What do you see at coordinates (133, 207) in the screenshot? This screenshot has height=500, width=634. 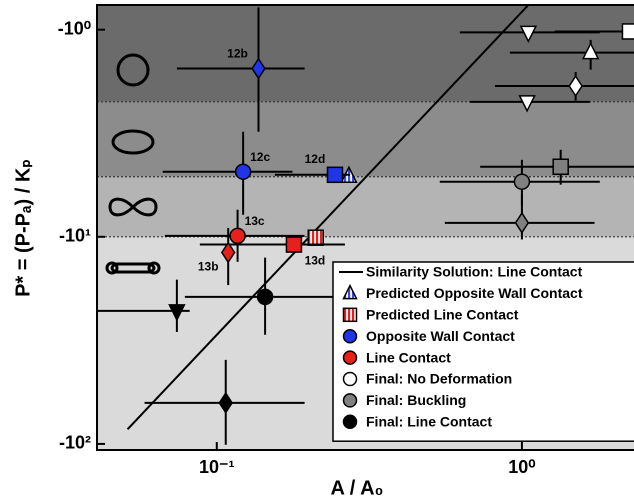 I see `icon-figure-eight` at bounding box center [133, 207].